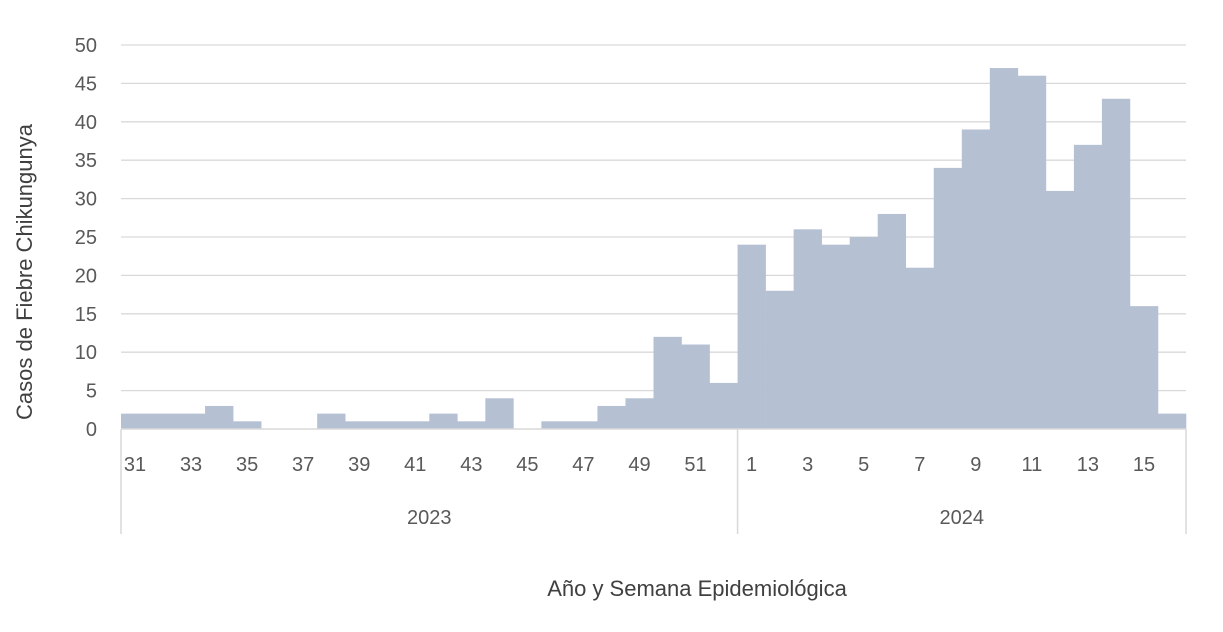  Describe the element at coordinates (86, 46) in the screenshot. I see `y-tick-label: 50` at that location.